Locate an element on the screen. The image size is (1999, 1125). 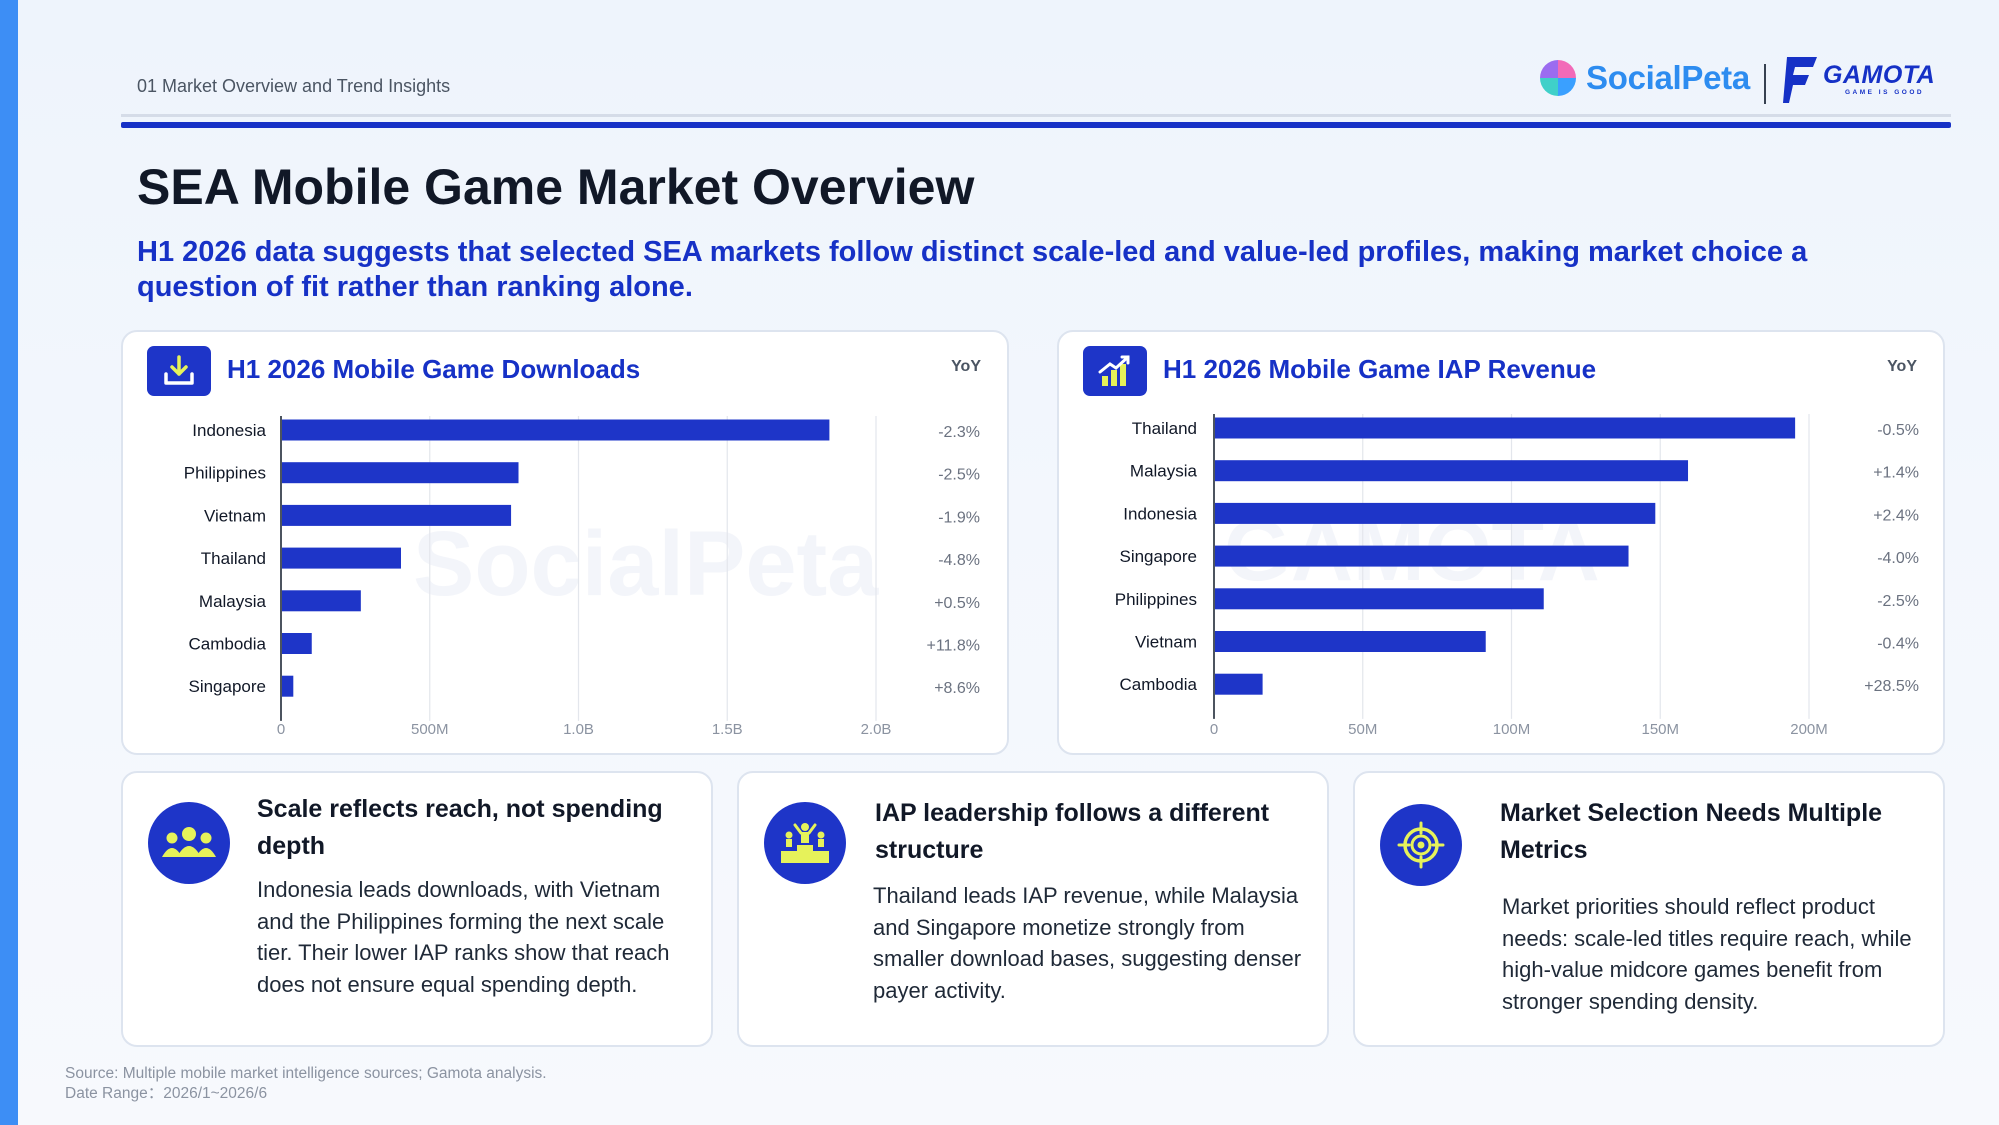
header-rule-light is located at coordinates (1036, 115).